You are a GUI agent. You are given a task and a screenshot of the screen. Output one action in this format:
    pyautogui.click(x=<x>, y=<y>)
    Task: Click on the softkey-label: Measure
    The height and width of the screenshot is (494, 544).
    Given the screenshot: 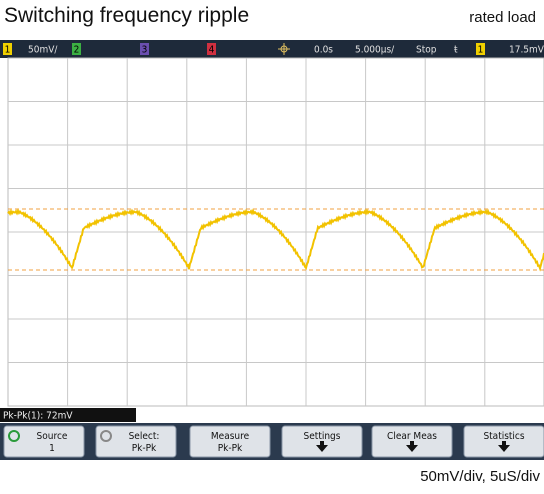 What is the action you would take?
    pyautogui.click(x=230, y=436)
    